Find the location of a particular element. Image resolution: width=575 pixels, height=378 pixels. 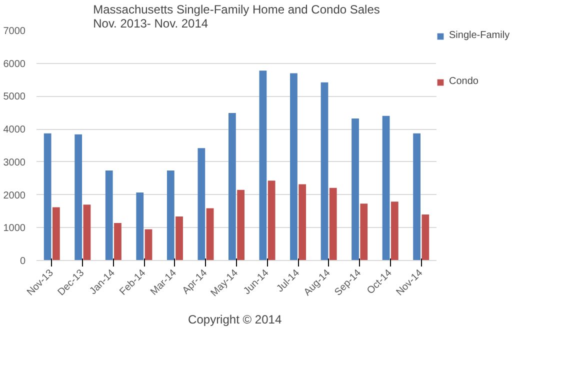

y-tick-label: 0 is located at coordinates (23, 261).